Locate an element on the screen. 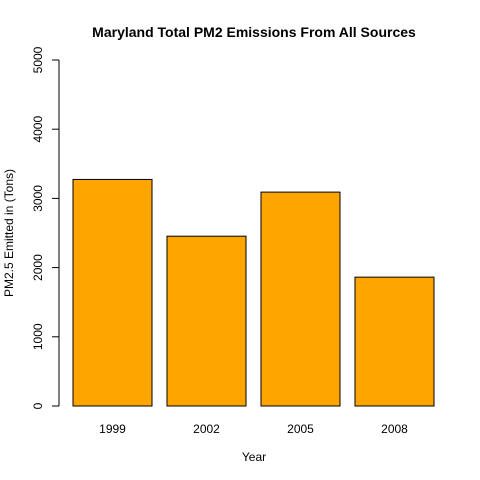 The width and height of the screenshot is (480, 480). bar-2002 is located at coordinates (206, 321).